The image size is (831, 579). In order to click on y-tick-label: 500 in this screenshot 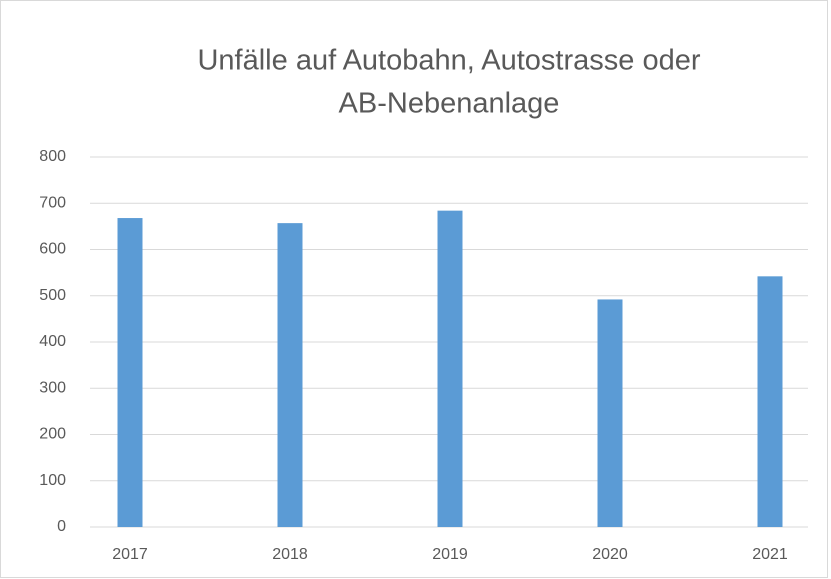, I will do `click(52, 295)`.